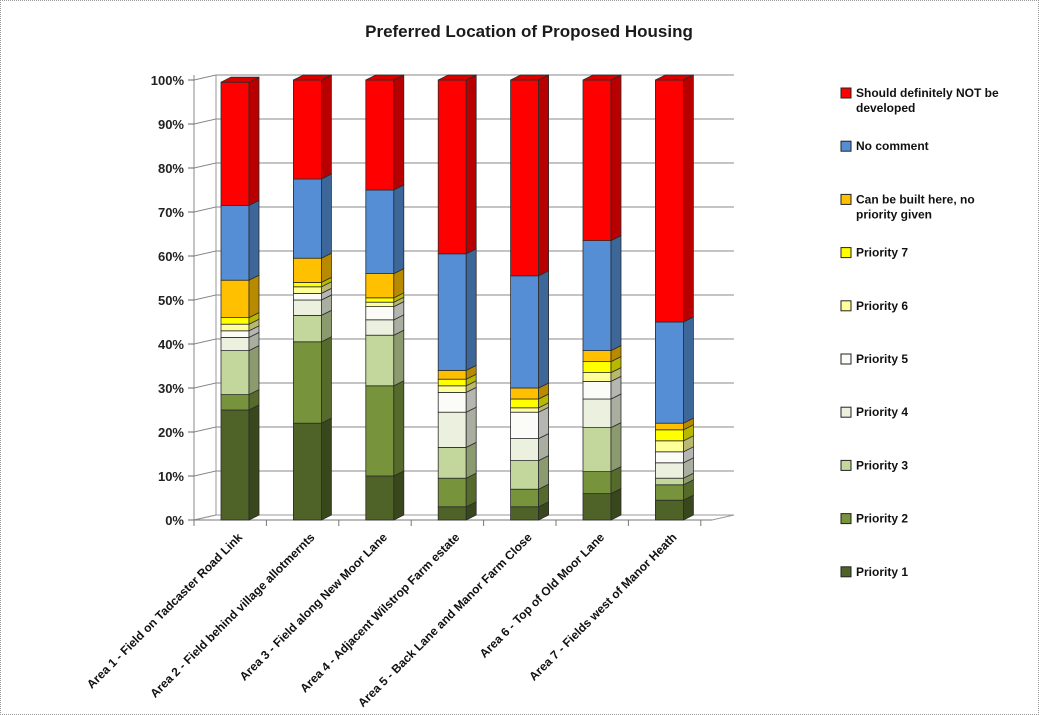 The width and height of the screenshot is (1039, 715). Describe the element at coordinates (171, 212) in the screenshot. I see `y-tick-label: 70%` at that location.